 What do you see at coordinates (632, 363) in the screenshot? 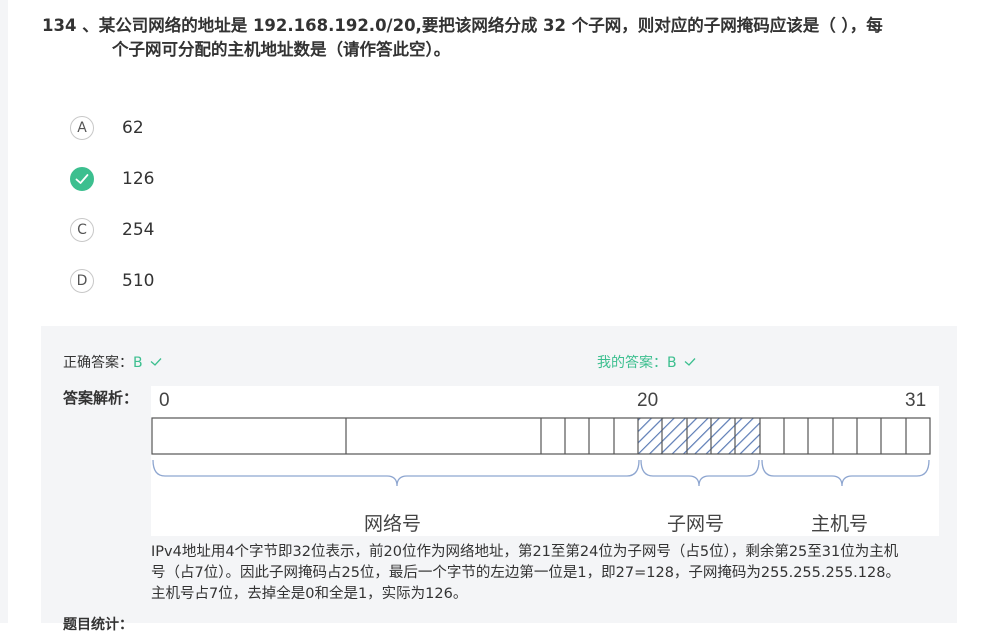
I see `my-answer-label: 我的答案：` at bounding box center [632, 363].